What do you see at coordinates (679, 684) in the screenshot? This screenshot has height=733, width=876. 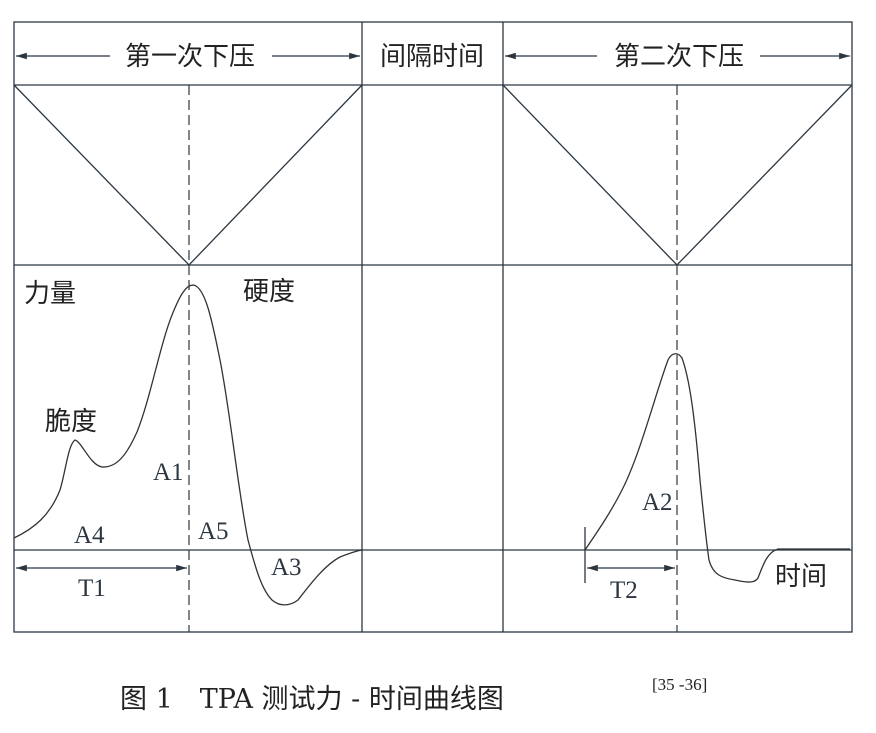 I see `caption-reference: [35 -36]` at bounding box center [679, 684].